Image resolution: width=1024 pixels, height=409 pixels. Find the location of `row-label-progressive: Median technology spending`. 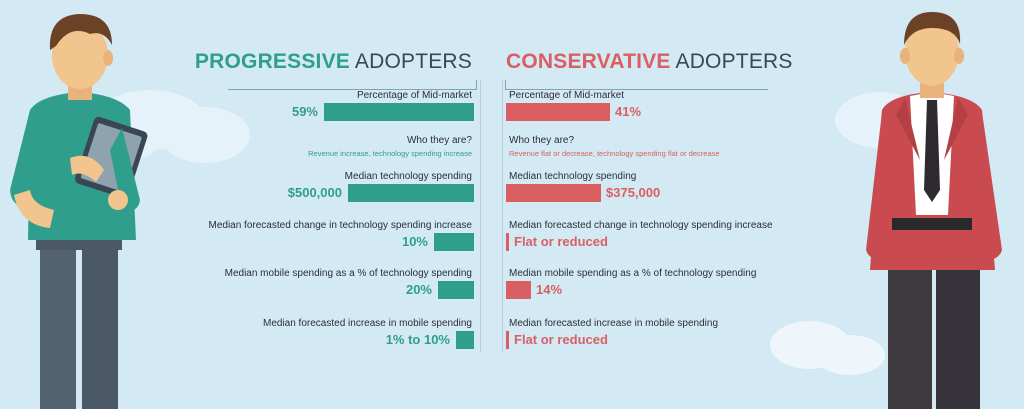

row-label-progressive: Median technology spending is located at coordinates (408, 176).